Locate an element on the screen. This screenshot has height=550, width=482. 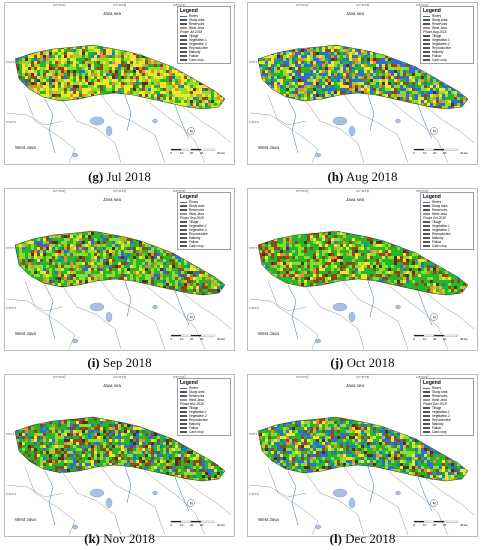
legend-row-cash: Cash crop is located at coordinates (447, 60).